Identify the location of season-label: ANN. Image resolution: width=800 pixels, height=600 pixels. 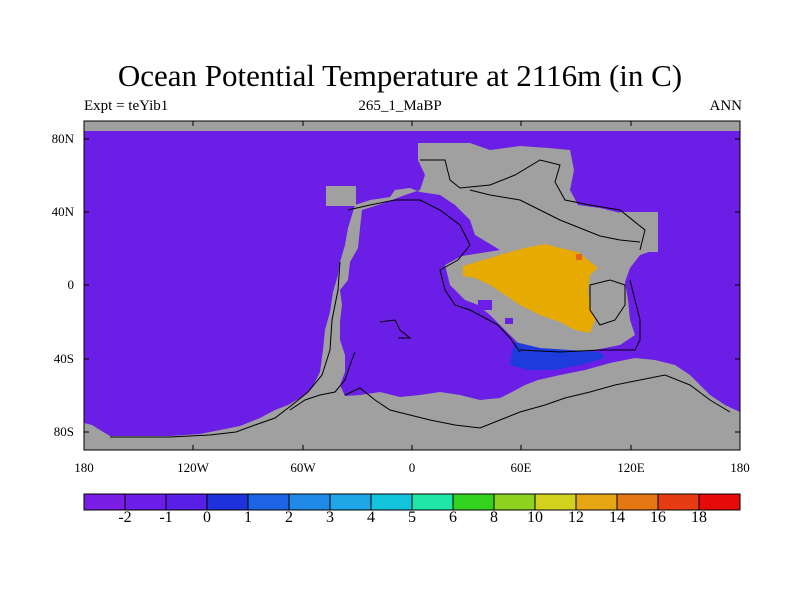
(726, 106).